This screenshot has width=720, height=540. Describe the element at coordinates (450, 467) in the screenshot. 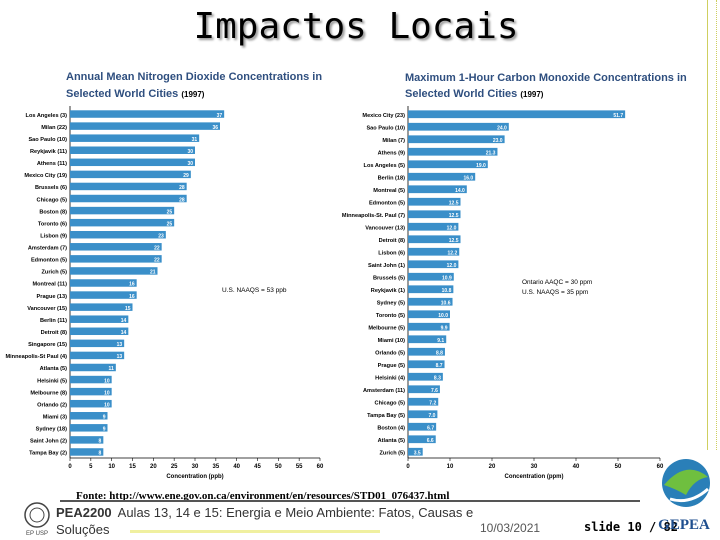

I see `co-tick-label: 10` at that location.